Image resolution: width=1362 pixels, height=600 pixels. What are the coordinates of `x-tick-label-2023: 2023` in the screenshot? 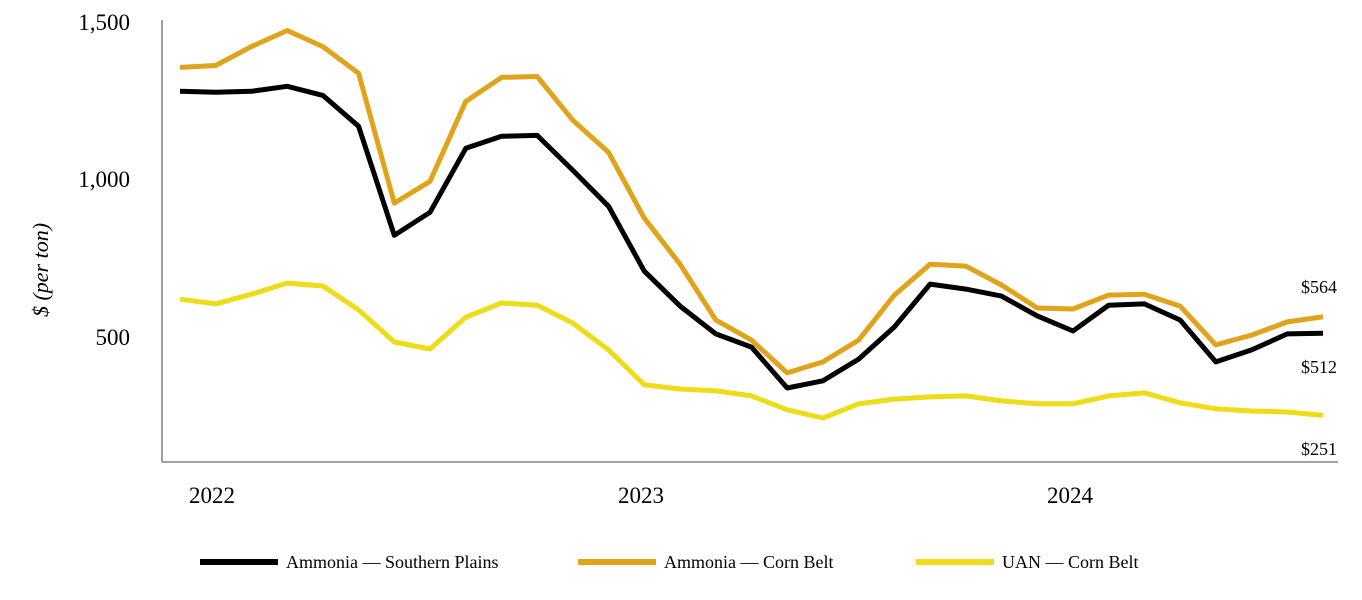 It's located at (641, 495).